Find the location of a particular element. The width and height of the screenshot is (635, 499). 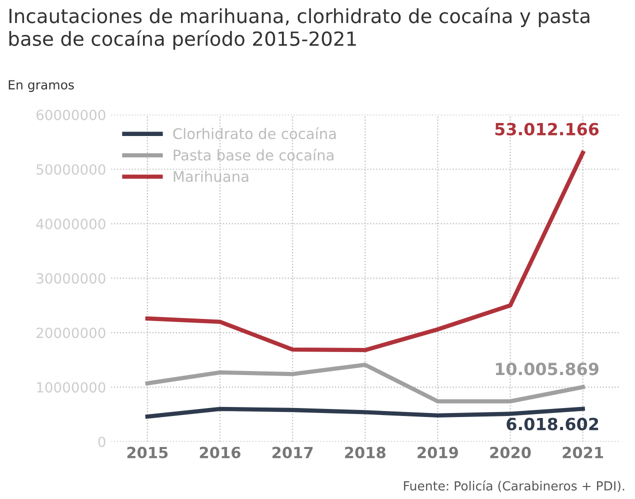

x-tick-label: 2015 is located at coordinates (147, 452).